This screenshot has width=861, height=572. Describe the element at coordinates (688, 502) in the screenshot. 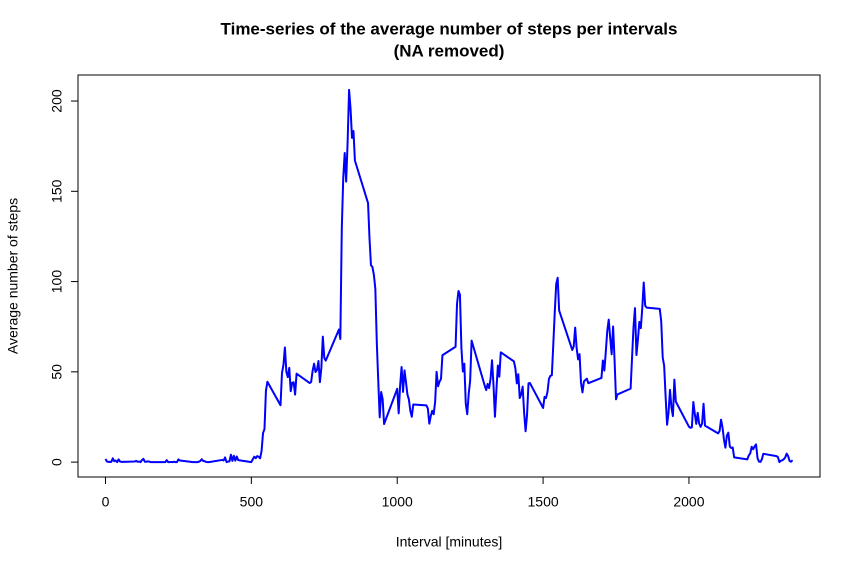

I see `x-tick-label: 2000` at that location.